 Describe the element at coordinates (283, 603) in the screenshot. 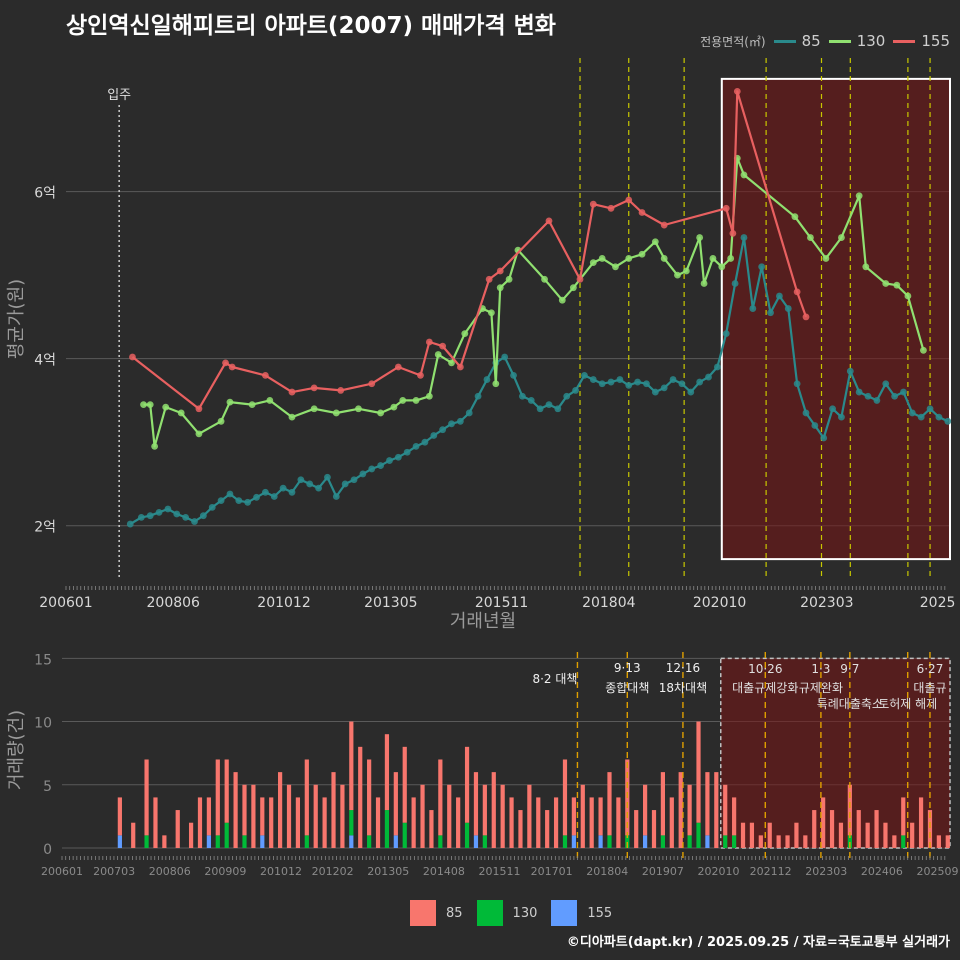

I see `x-tick-label-2: 201012` at that location.